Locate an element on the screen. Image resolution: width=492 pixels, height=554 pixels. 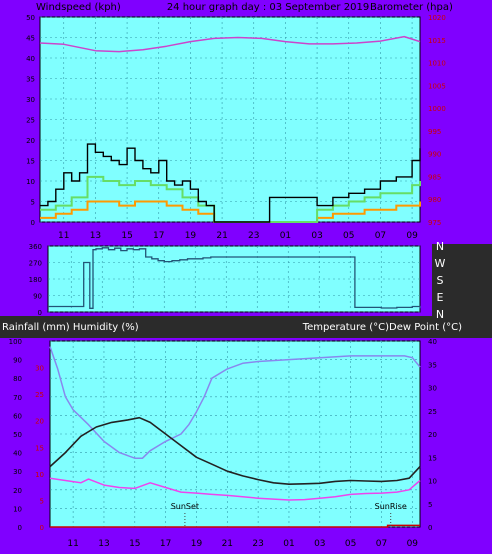
series-barometer is located at coordinates (230, 44).